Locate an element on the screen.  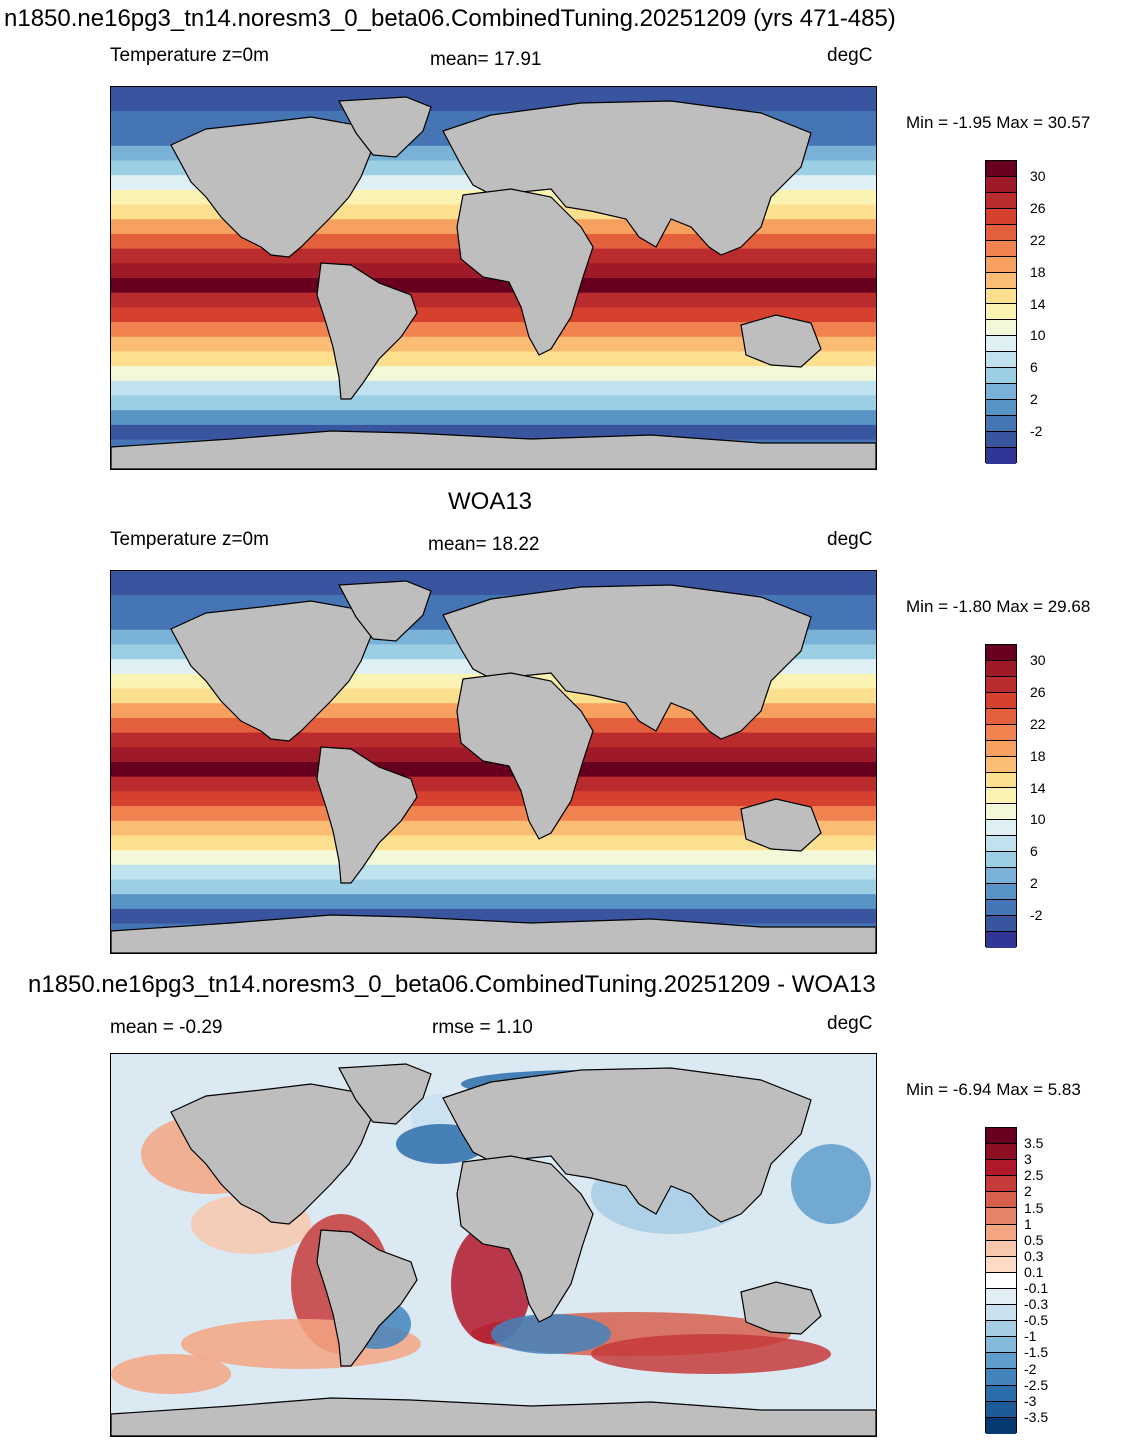
colorbar-tick-label: 6 is located at coordinates (1034, 851).